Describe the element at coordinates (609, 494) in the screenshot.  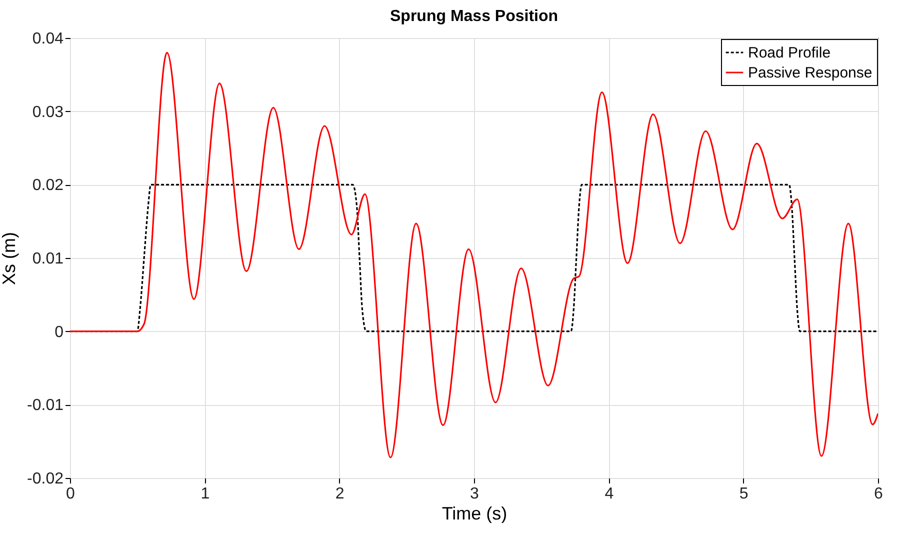
I see `x-tick-label: 4` at that location.